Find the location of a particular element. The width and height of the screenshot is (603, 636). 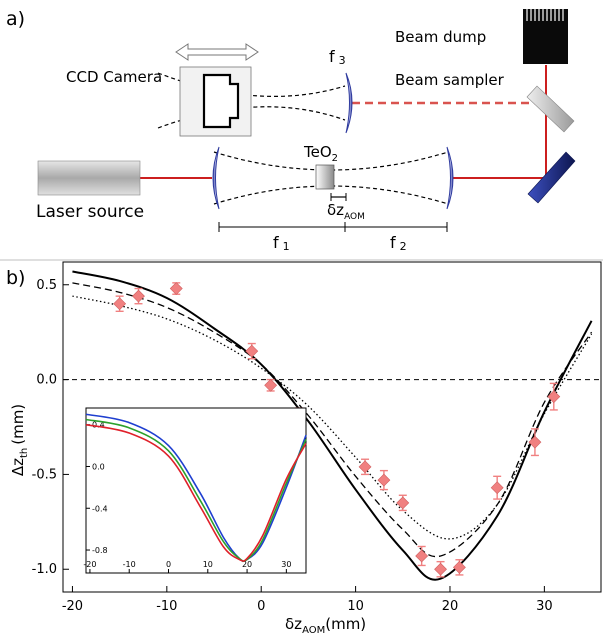

x-axis-label: δzAOM(mm) is located at coordinates (325, 625).